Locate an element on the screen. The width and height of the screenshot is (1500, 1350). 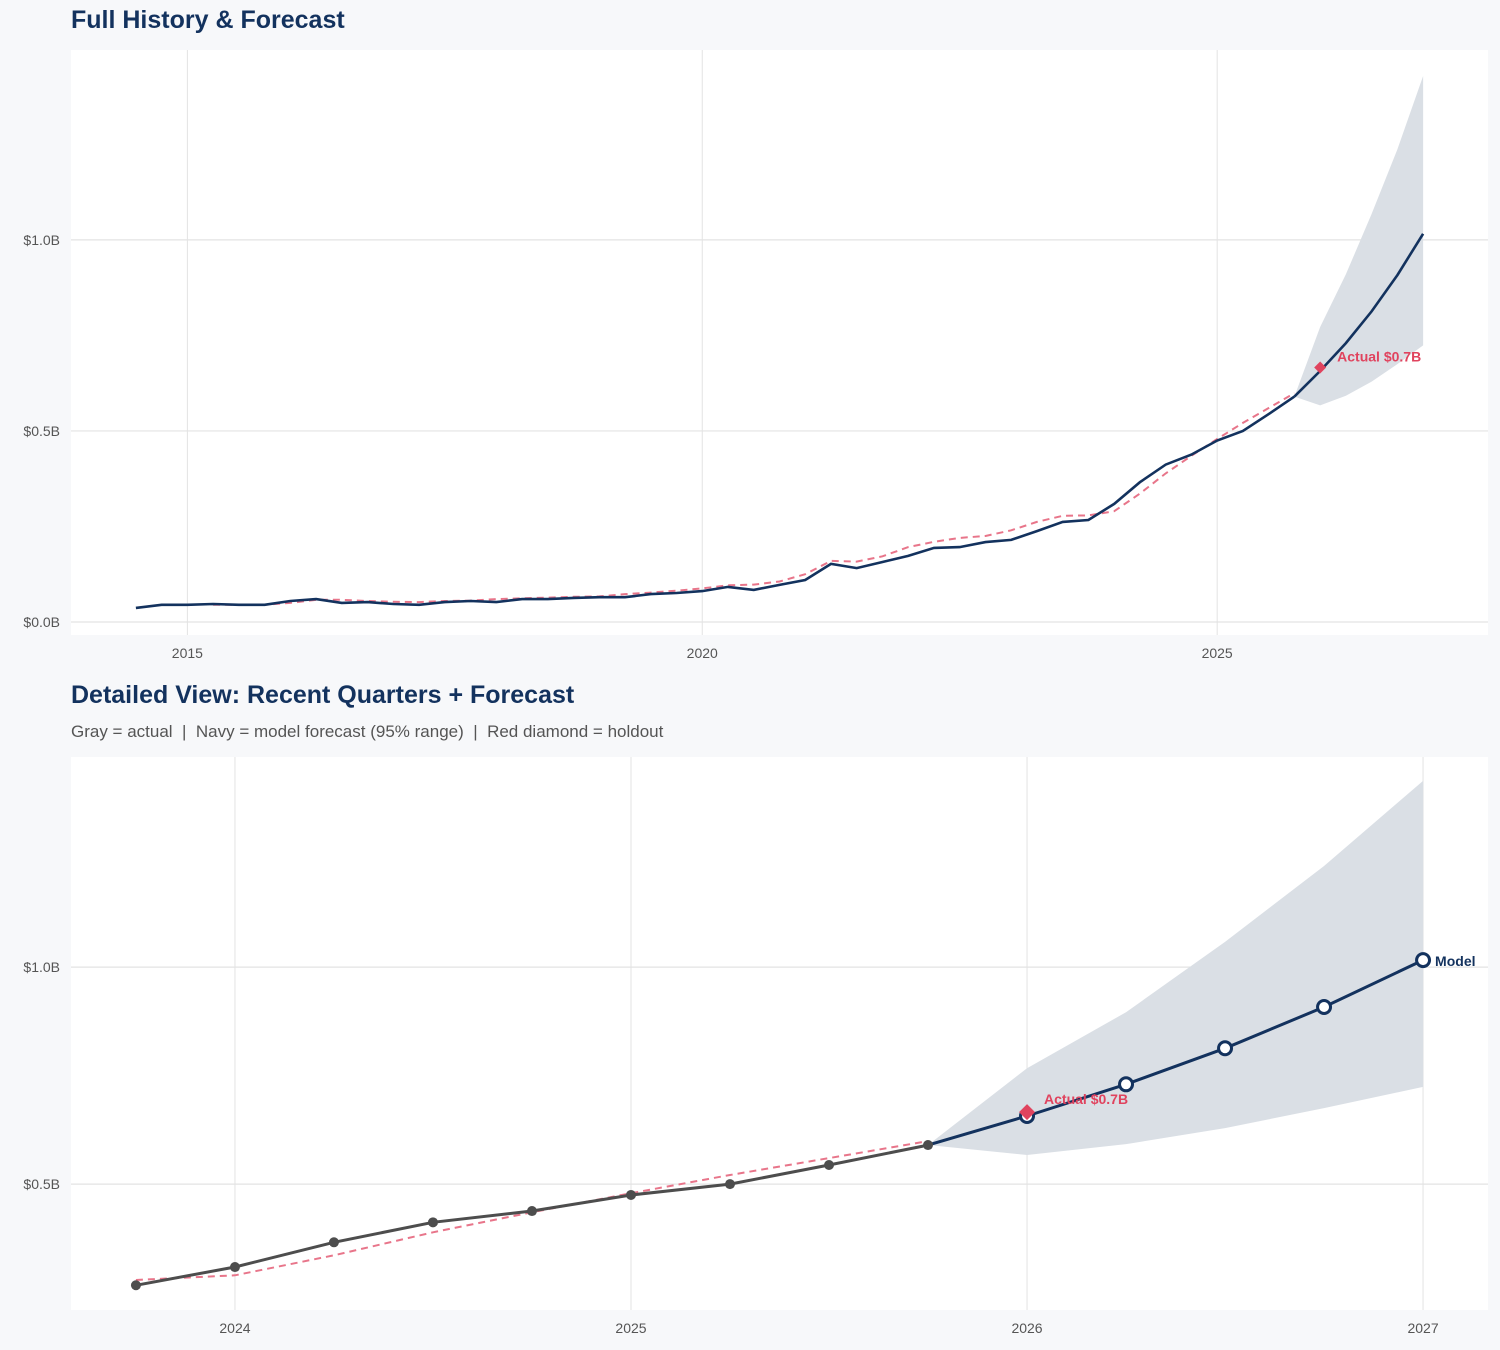
x-tick-label: 2027 is located at coordinates (1422, 1328).